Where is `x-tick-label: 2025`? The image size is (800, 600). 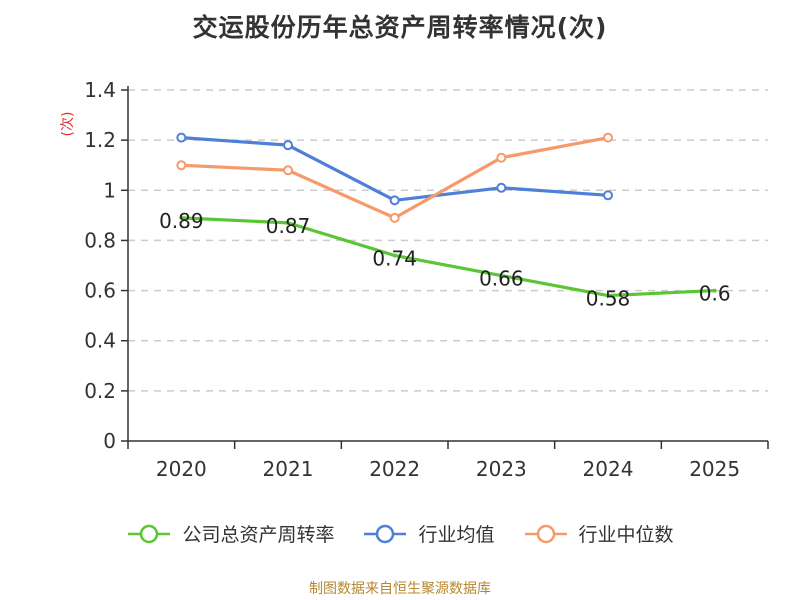 x-tick-label: 2025 is located at coordinates (714, 469).